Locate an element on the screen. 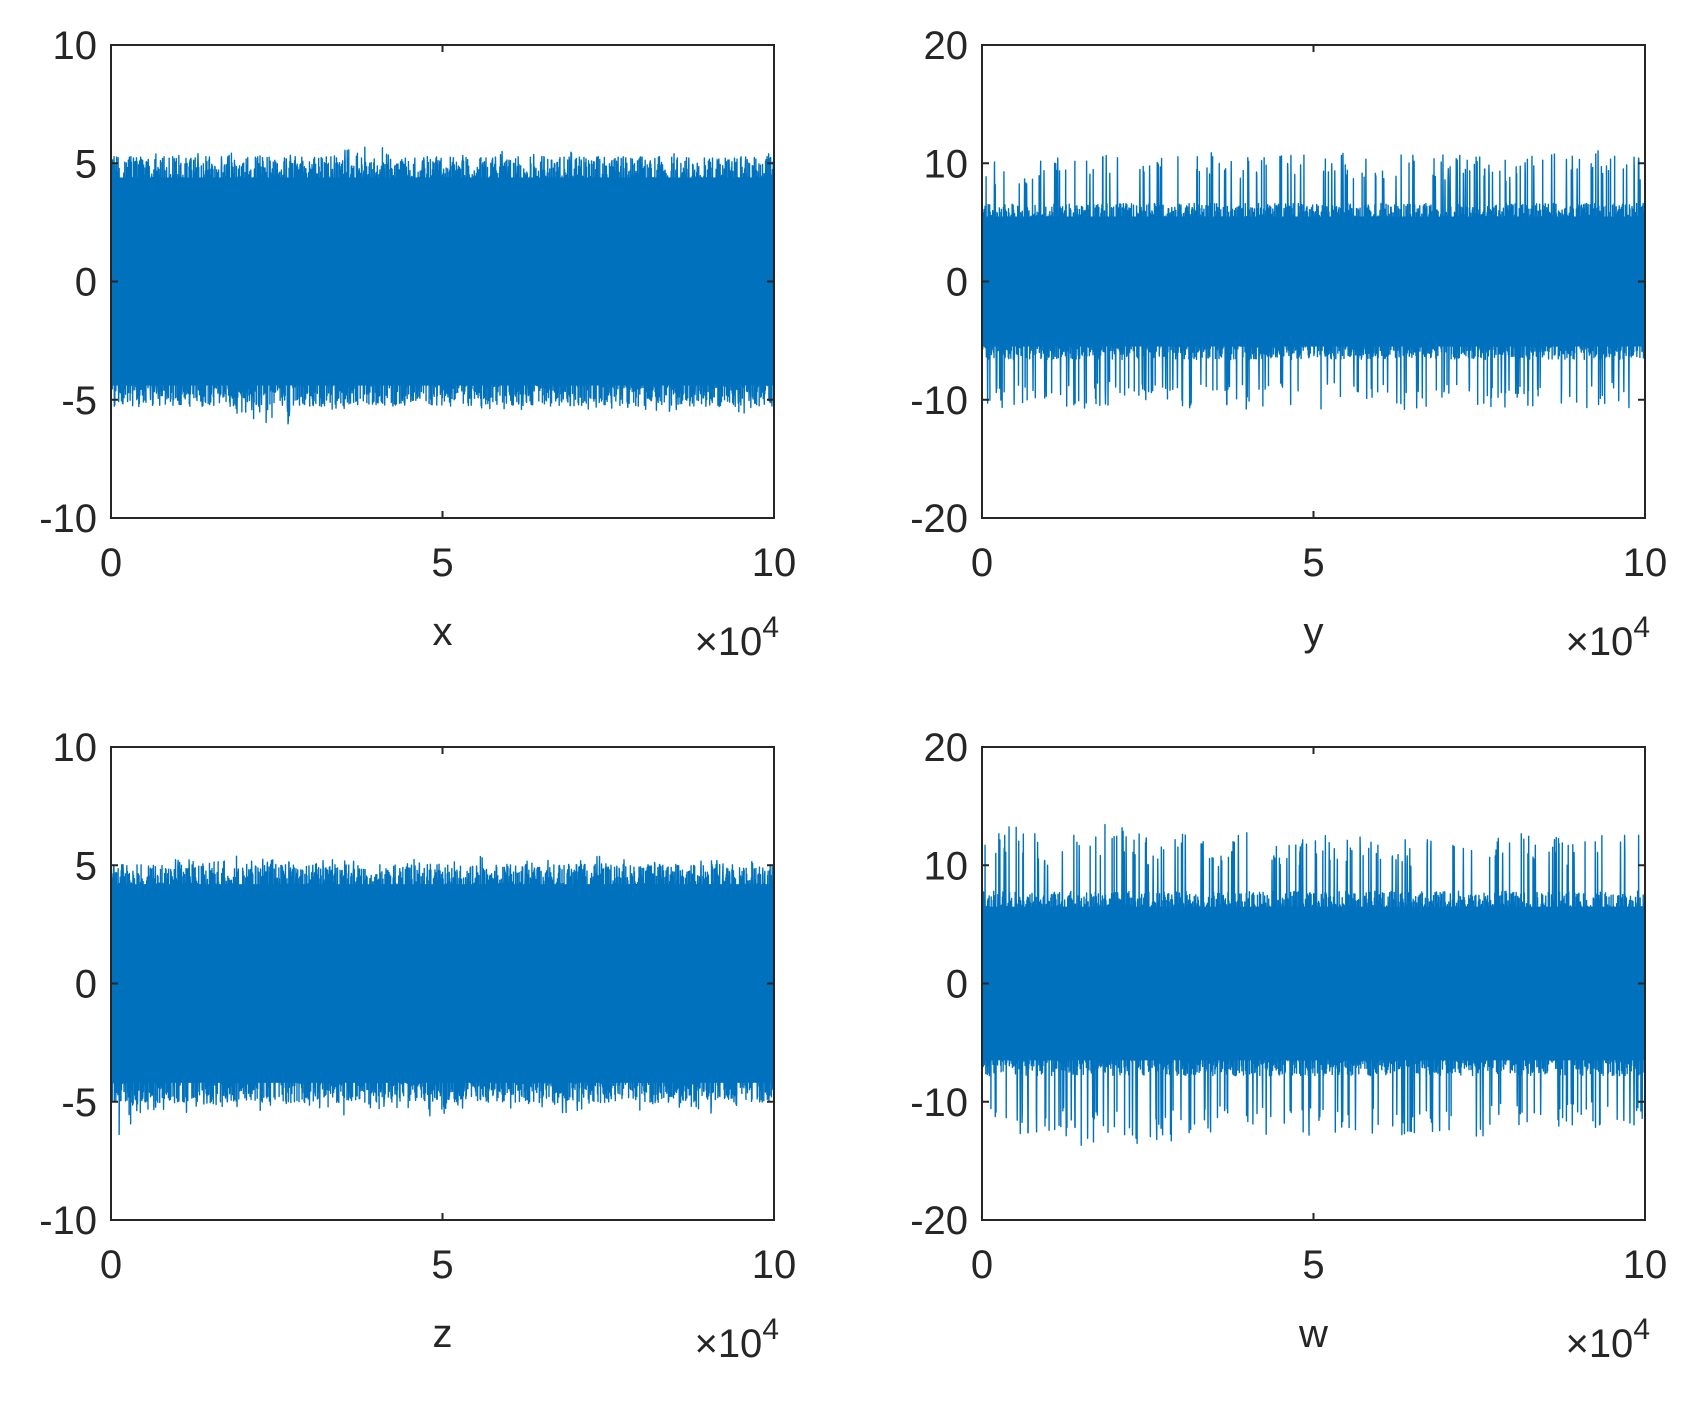 This screenshot has width=1692, height=1402. x-axis-label: x is located at coordinates (443, 632).